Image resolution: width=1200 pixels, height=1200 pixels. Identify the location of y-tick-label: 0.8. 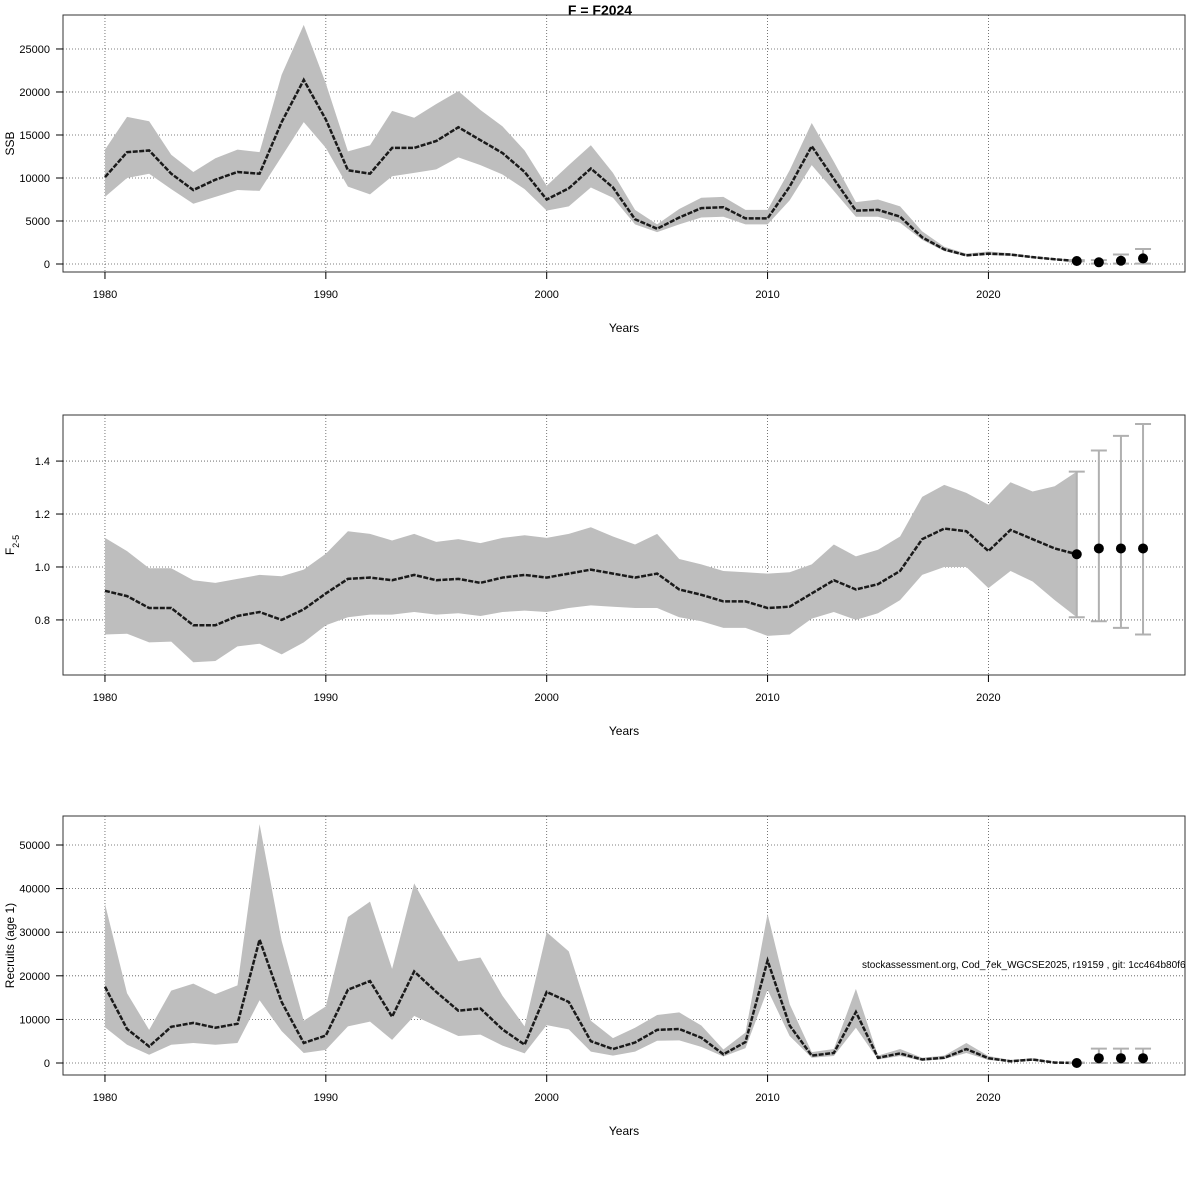
(42, 621).